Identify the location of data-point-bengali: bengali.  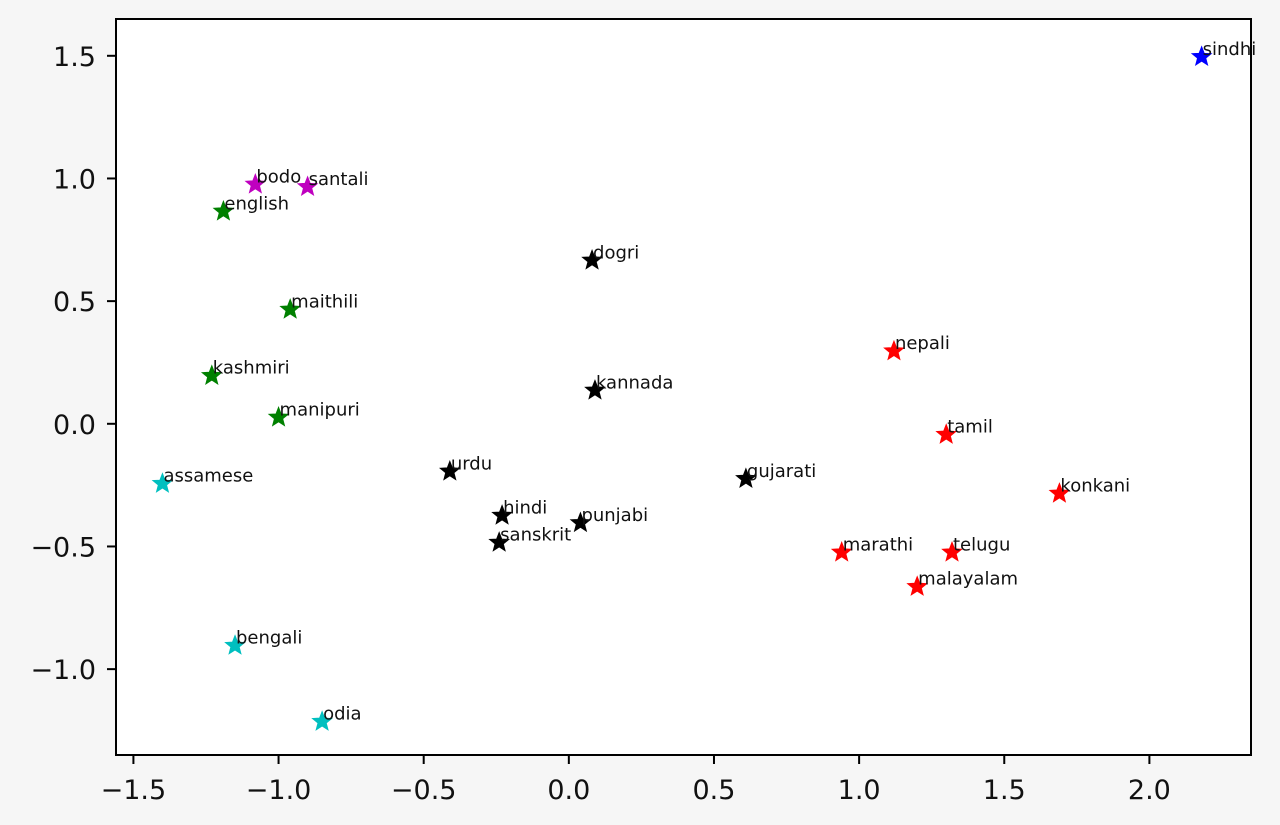
(263, 641).